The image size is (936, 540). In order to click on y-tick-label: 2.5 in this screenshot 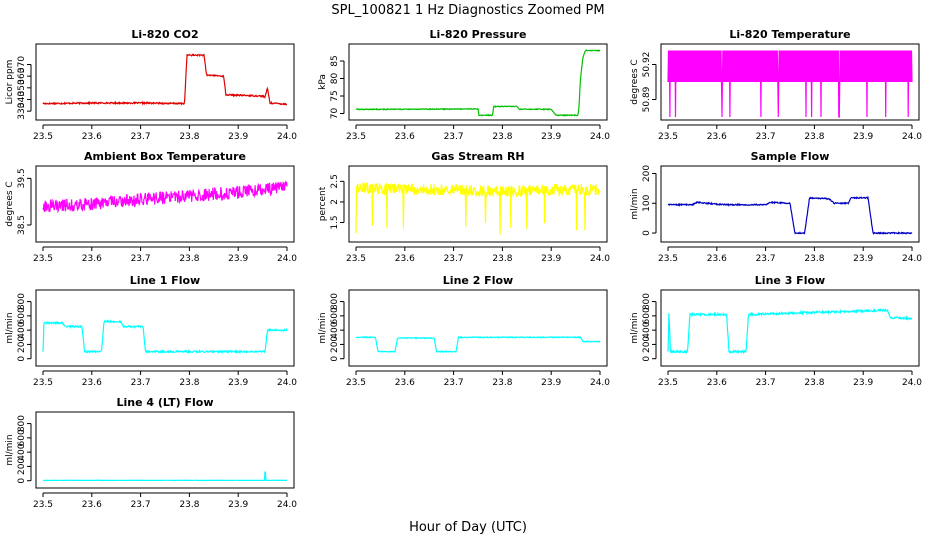, I will do `click(335, 181)`.